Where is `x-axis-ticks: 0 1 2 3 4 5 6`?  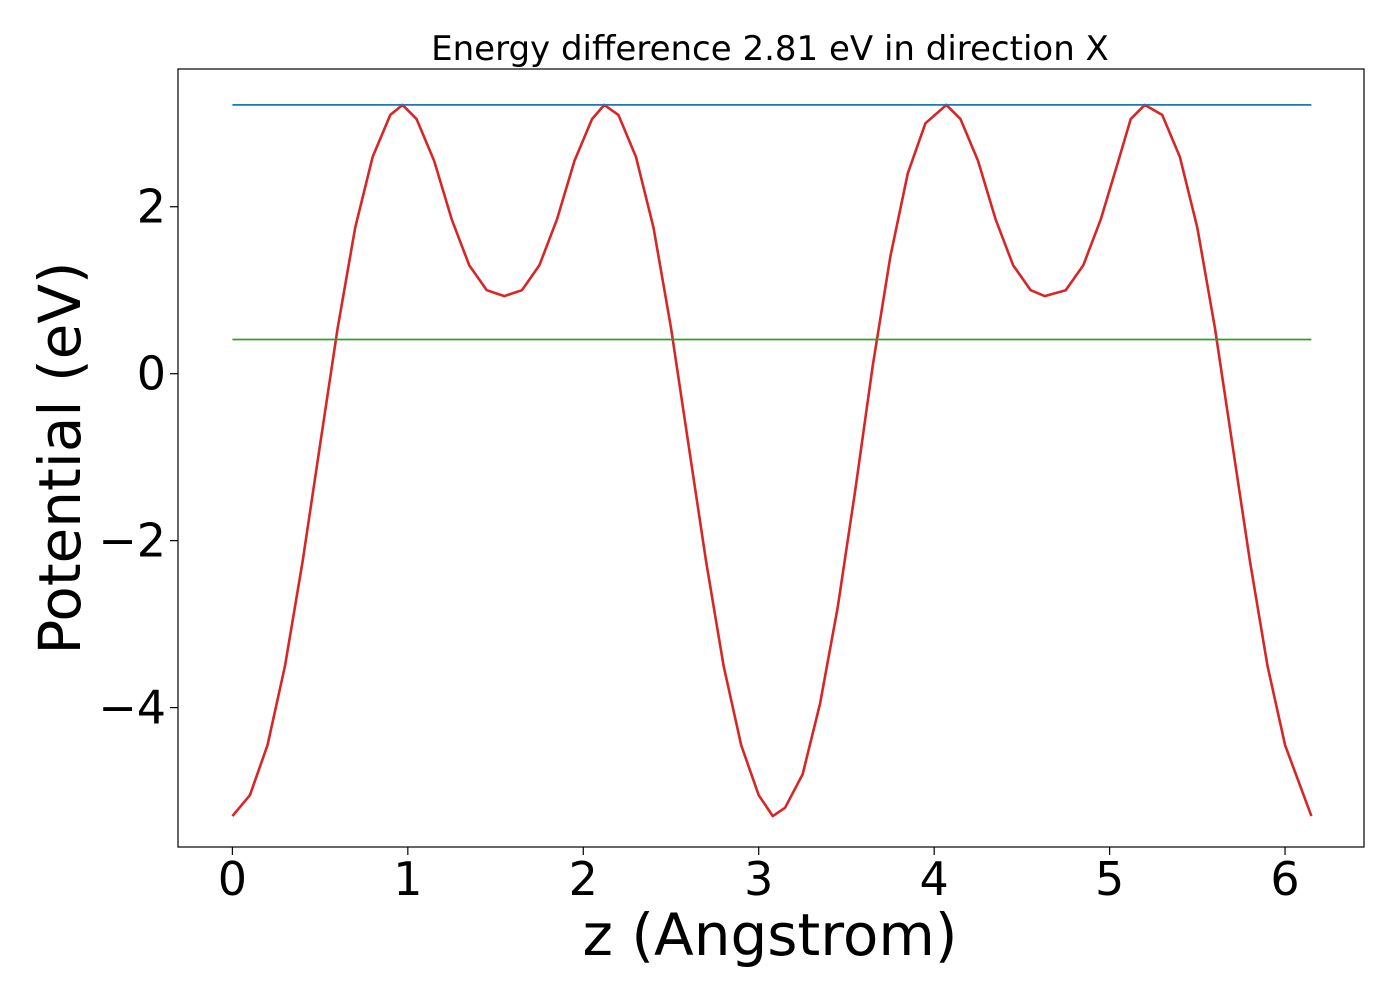 x-axis-ticks: 0 1 2 3 4 5 6 is located at coordinates (759, 876).